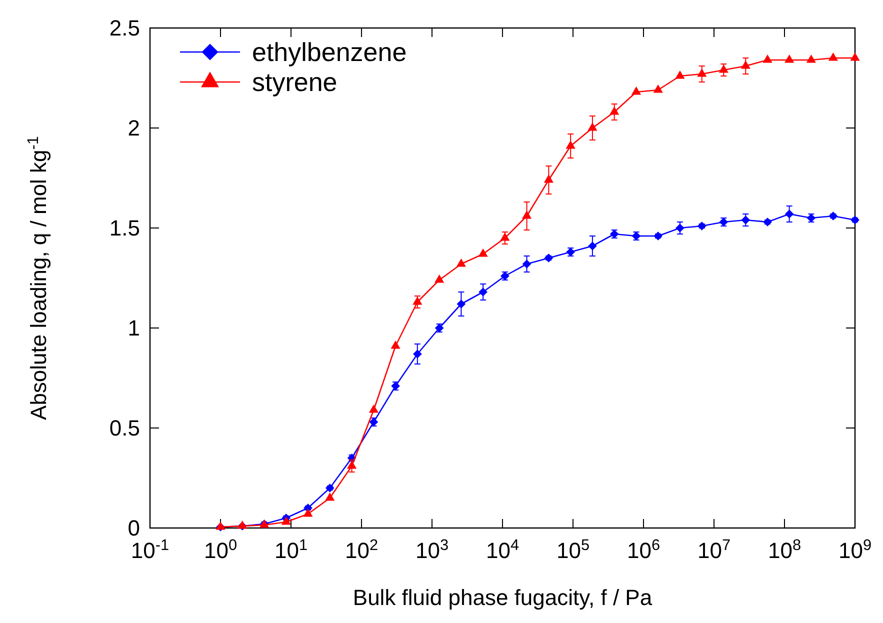  Describe the element at coordinates (573, 549) in the screenshot. I see `x-tick-label: 10$^{5}$` at that location.